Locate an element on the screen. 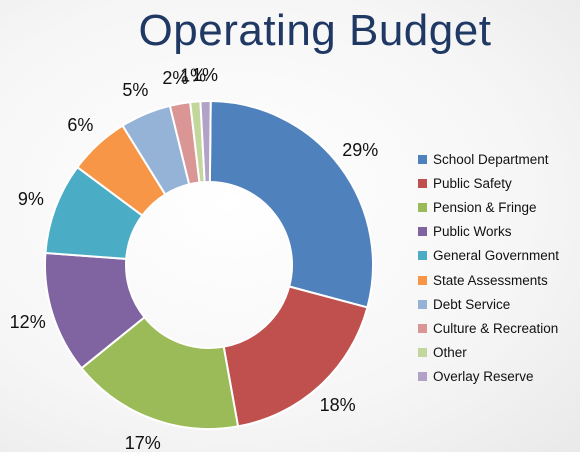 This screenshot has width=580, height=452. data-label: 29% is located at coordinates (360, 150).